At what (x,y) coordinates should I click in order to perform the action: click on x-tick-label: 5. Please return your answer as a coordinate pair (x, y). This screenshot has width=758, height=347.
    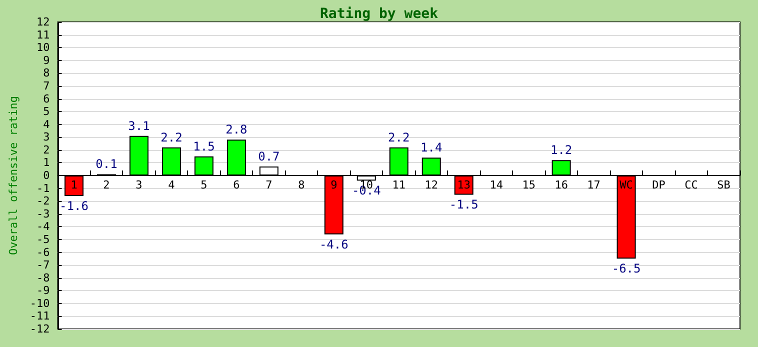
    Looking at the image, I should click on (204, 185).